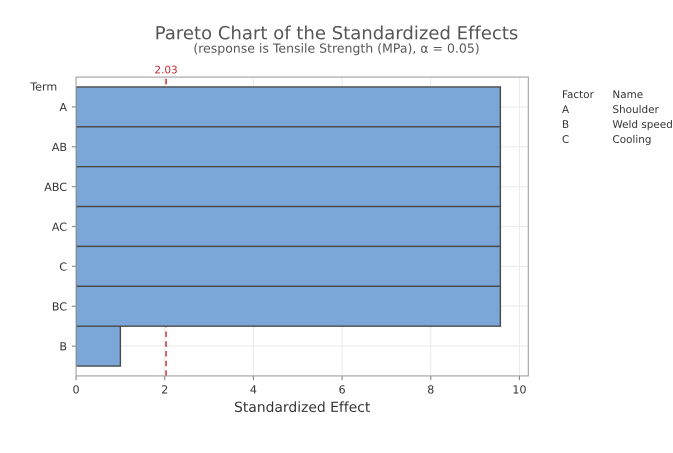 This screenshot has height=453, width=673. Describe the element at coordinates (166, 70) in the screenshot. I see `ref-line-label: 2.03` at that location.